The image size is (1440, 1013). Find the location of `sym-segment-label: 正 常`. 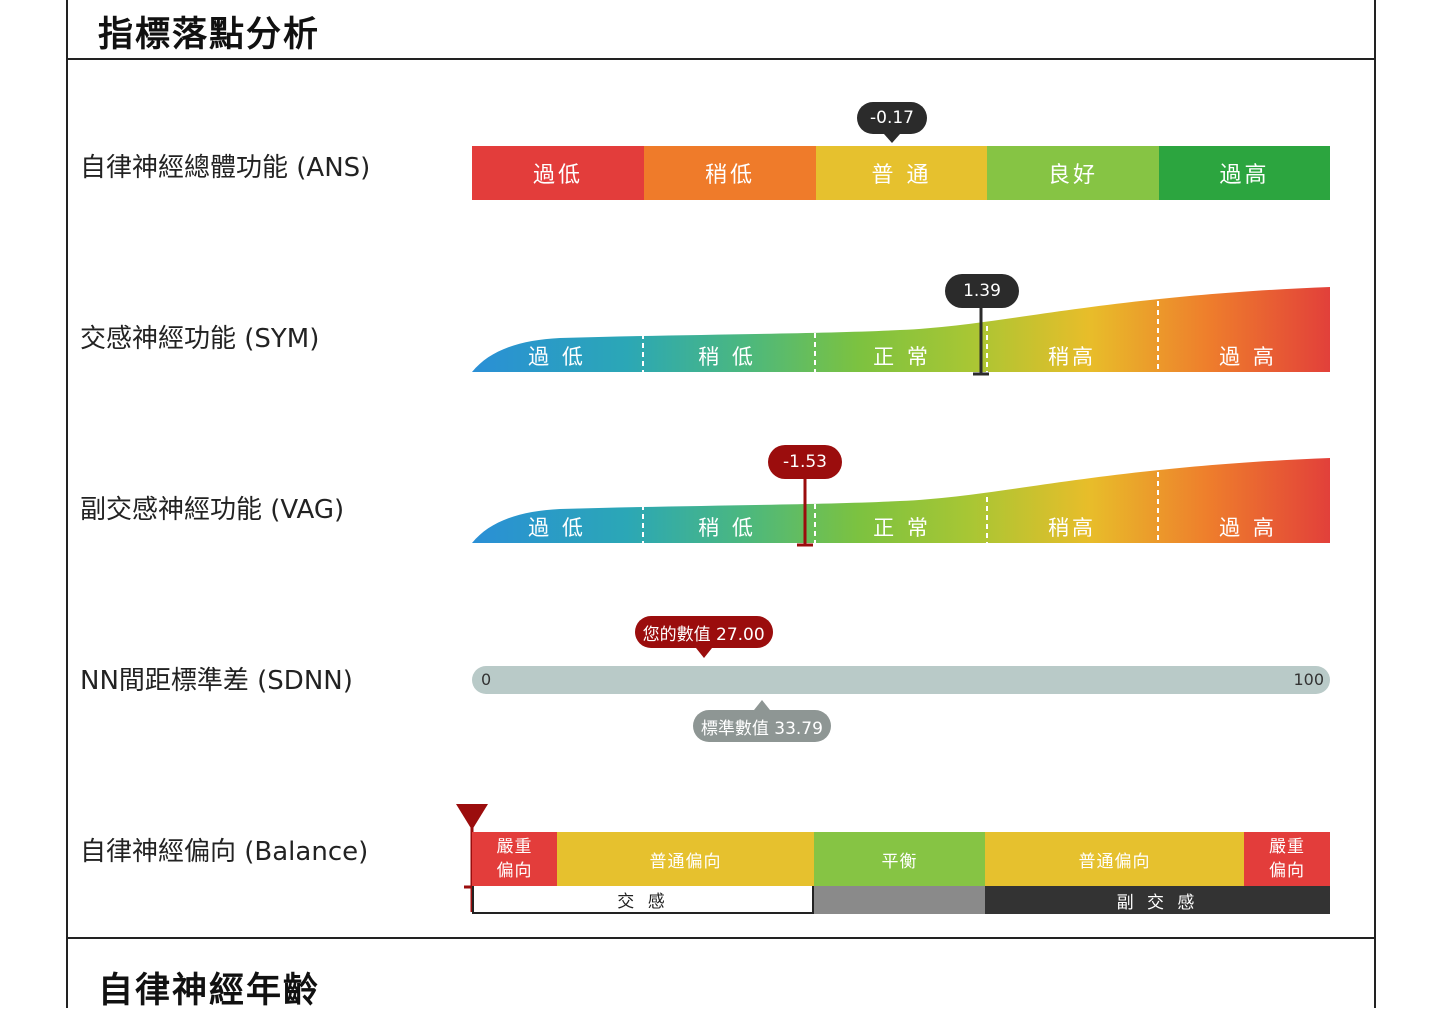

sym-segment-label: 正 常 is located at coordinates (902, 357).